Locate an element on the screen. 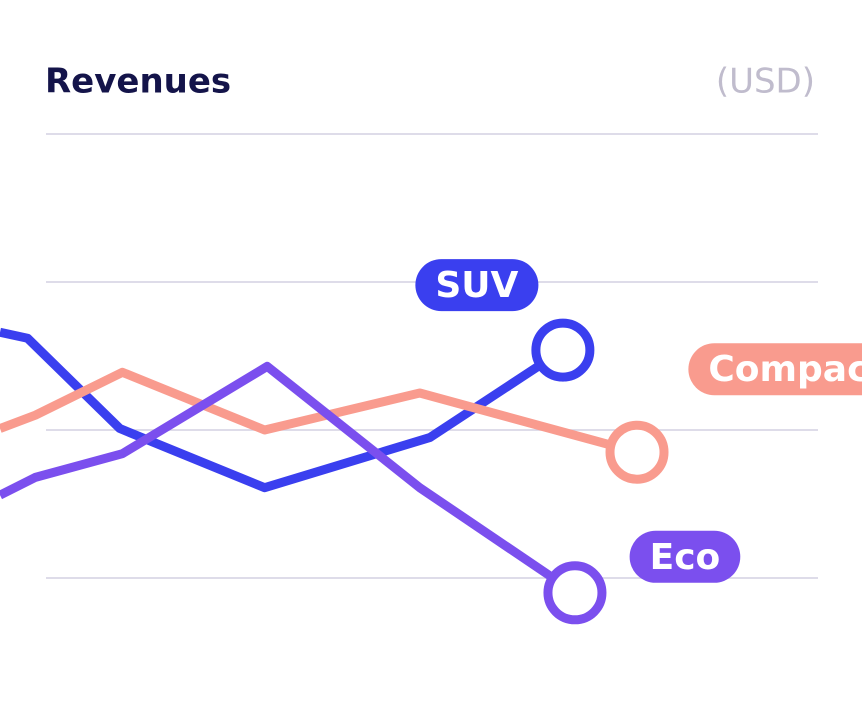 Image resolution: width=862 pixels, height=722 pixels. chart-title: Revenues is located at coordinates (138, 82).